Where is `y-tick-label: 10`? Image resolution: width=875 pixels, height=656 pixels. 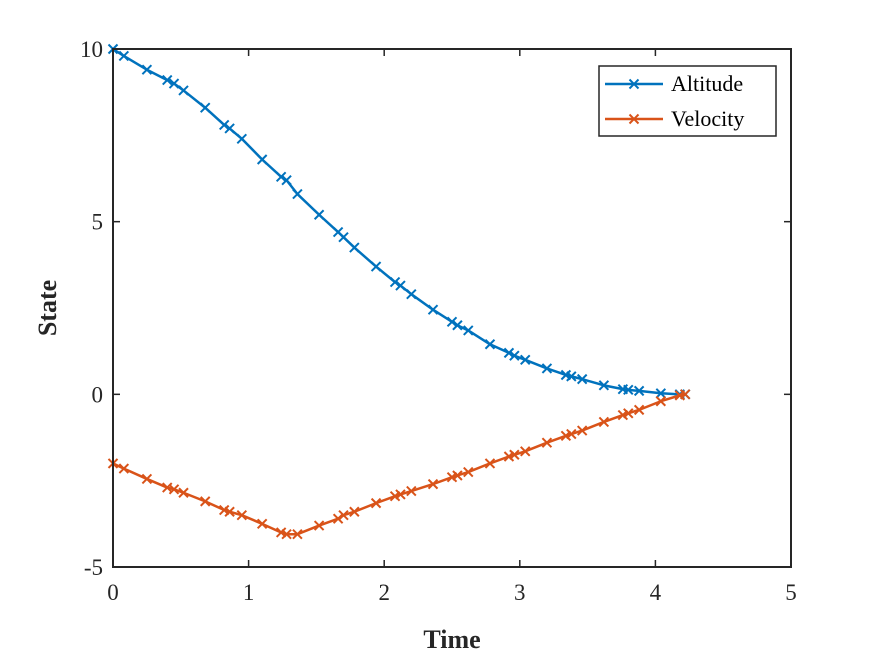
y-tick-label: 10 is located at coordinates (91, 49).